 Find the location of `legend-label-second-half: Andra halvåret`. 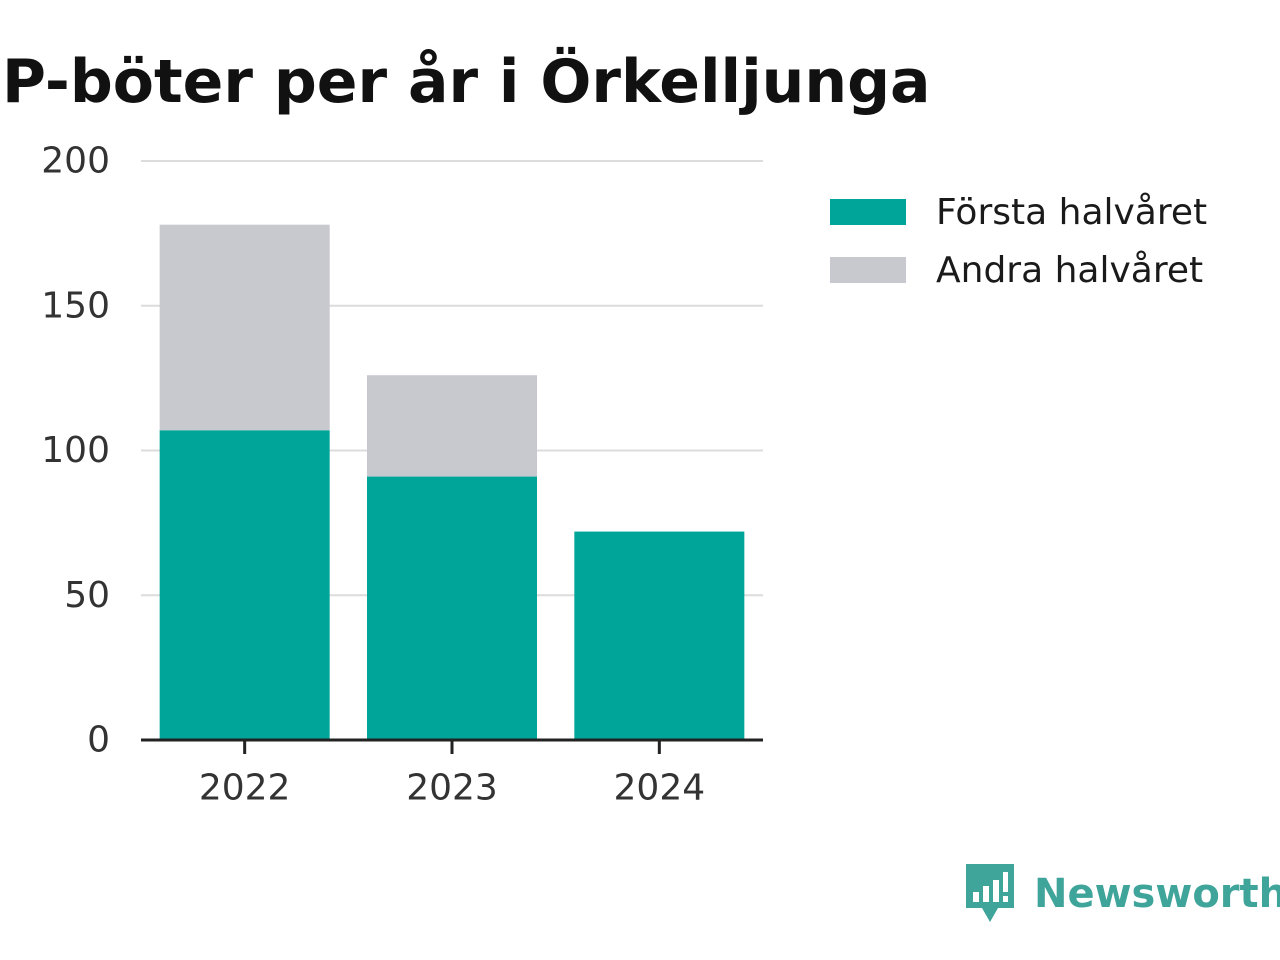

legend-label-second-half: Andra halvåret is located at coordinates (1070, 270).